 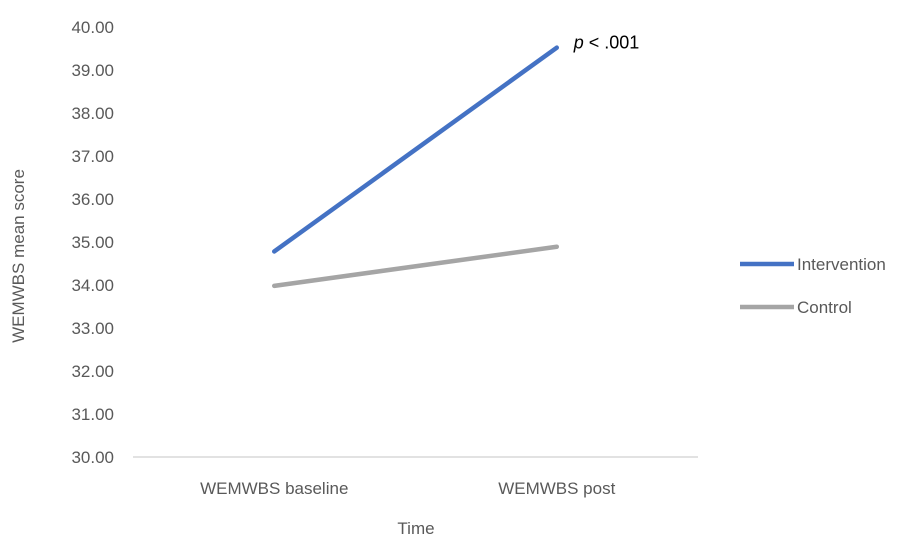 I want to click on y-tick-label: 36.00, so click(x=92, y=199).